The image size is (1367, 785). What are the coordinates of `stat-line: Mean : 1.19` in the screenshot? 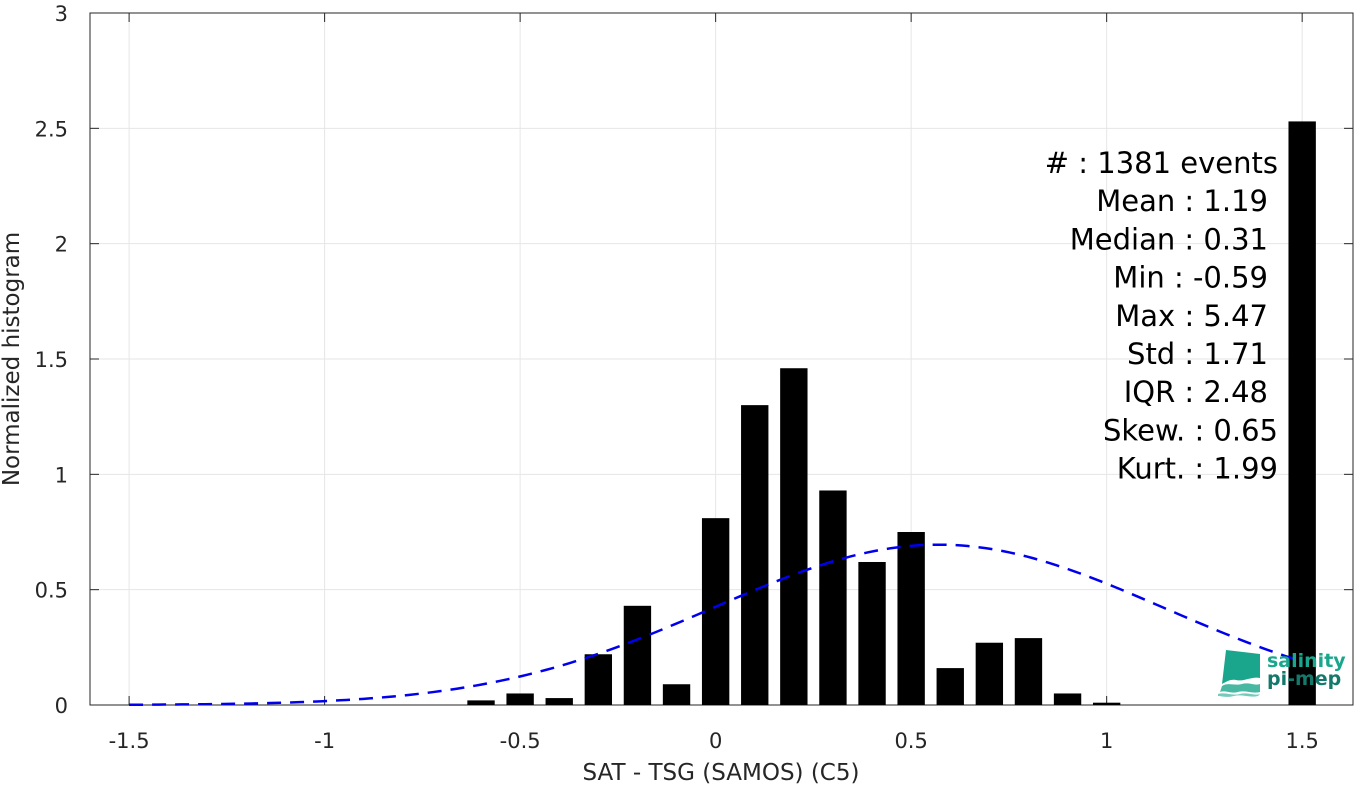 It's located at (1182, 201).